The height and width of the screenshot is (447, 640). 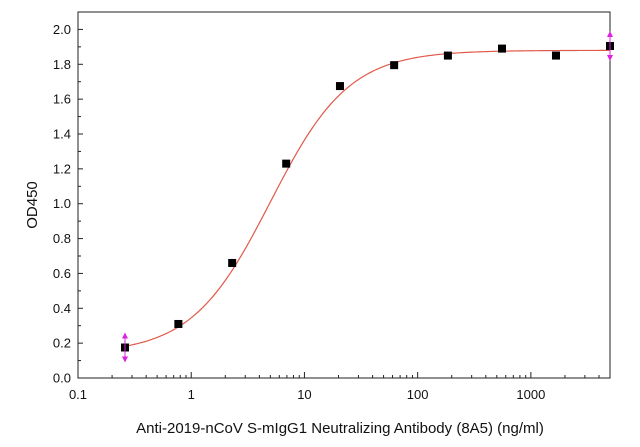 I want to click on x-tick-label: 100, so click(x=418, y=394).